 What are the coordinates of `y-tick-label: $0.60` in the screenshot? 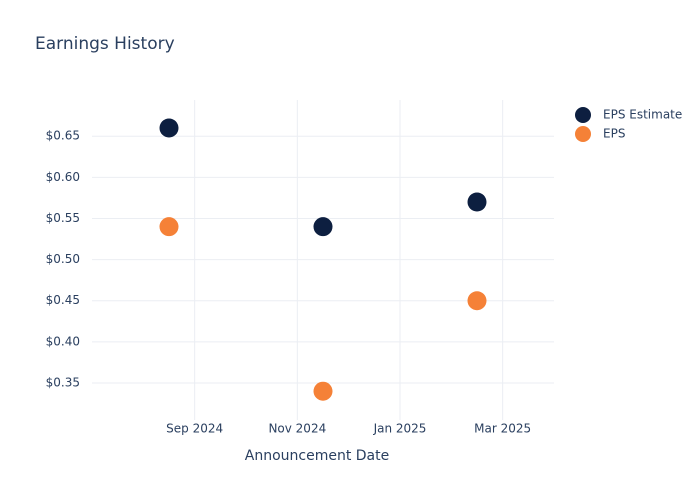 It's located at (63, 177).